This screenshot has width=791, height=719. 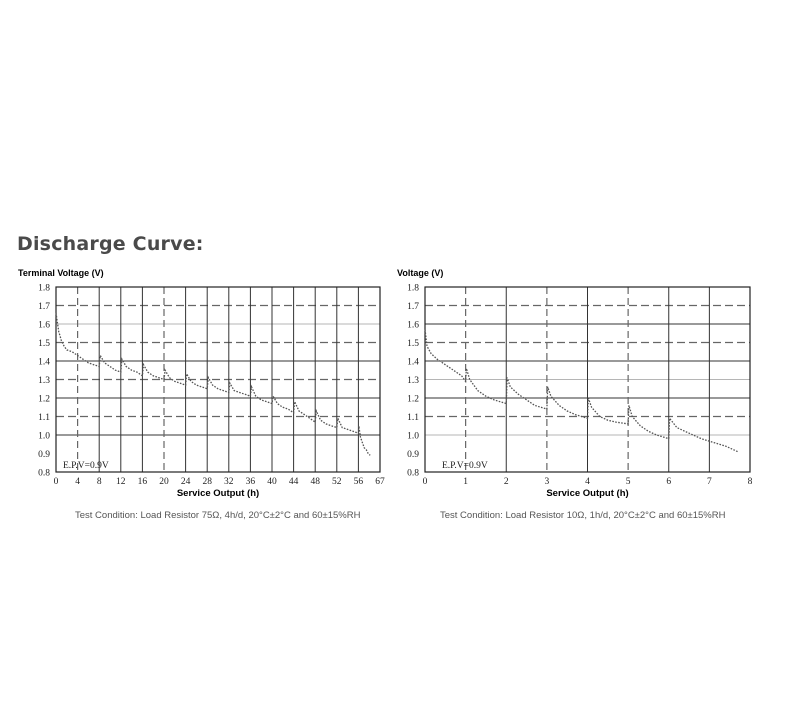 I want to click on y-axis-label: Terminal Voltage (V), so click(x=61, y=273).